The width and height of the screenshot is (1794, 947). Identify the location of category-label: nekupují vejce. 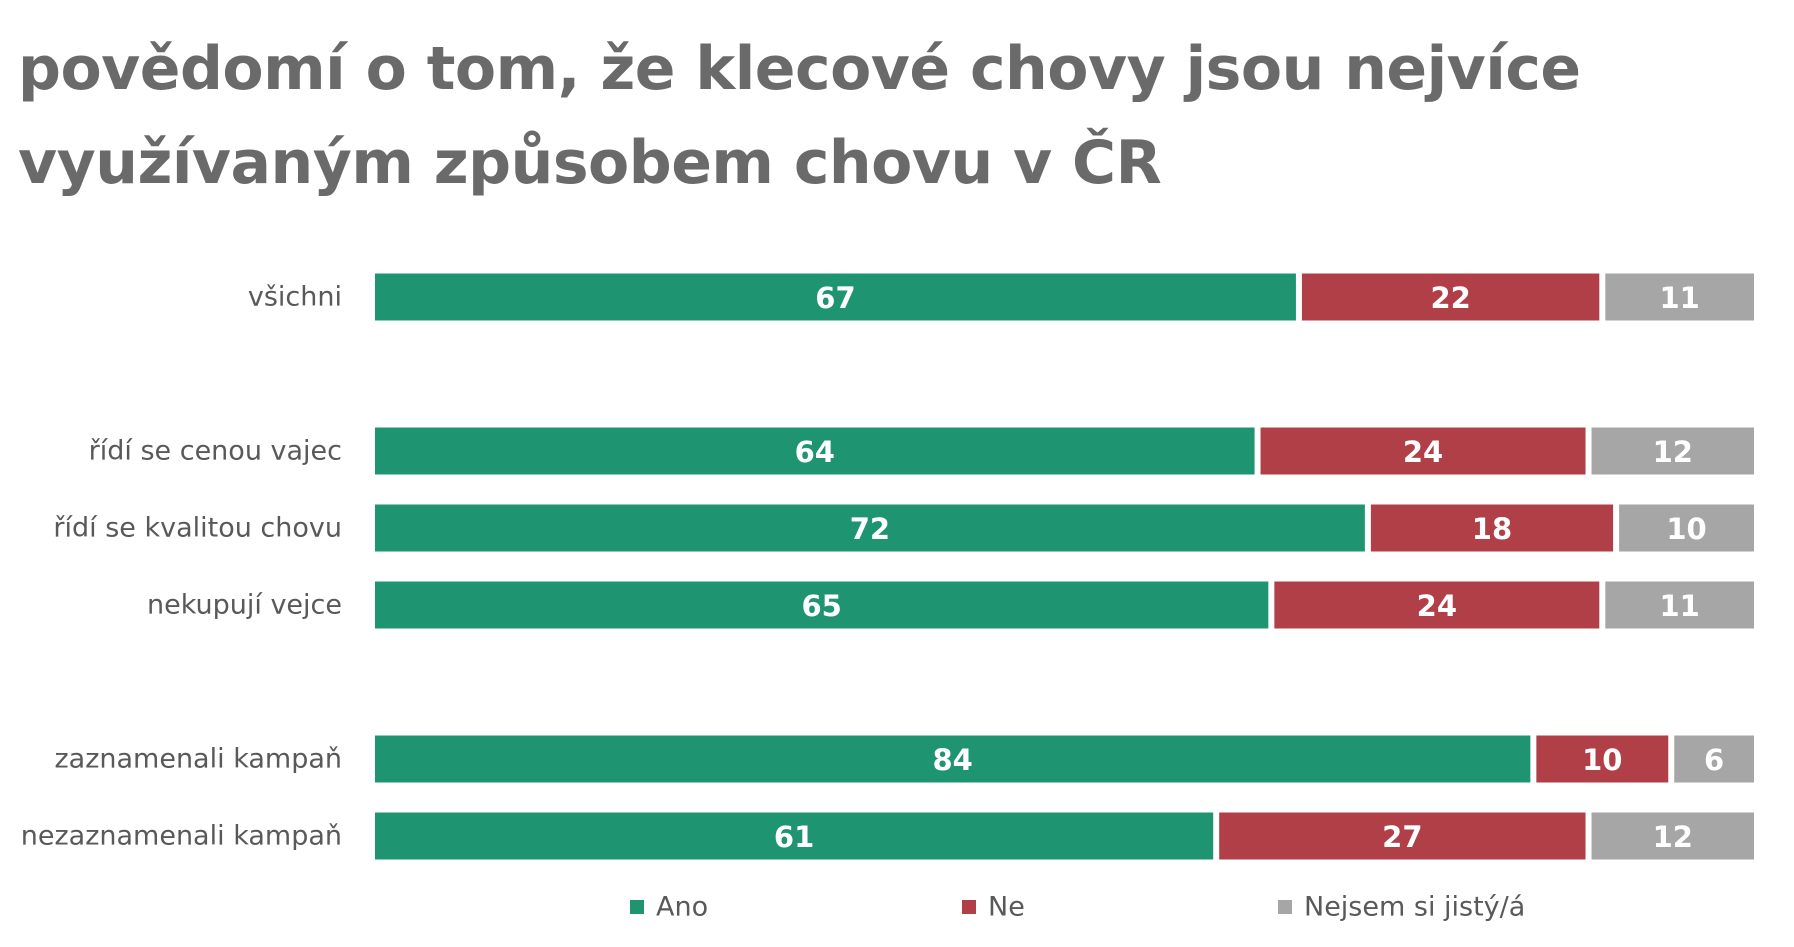
(244, 605).